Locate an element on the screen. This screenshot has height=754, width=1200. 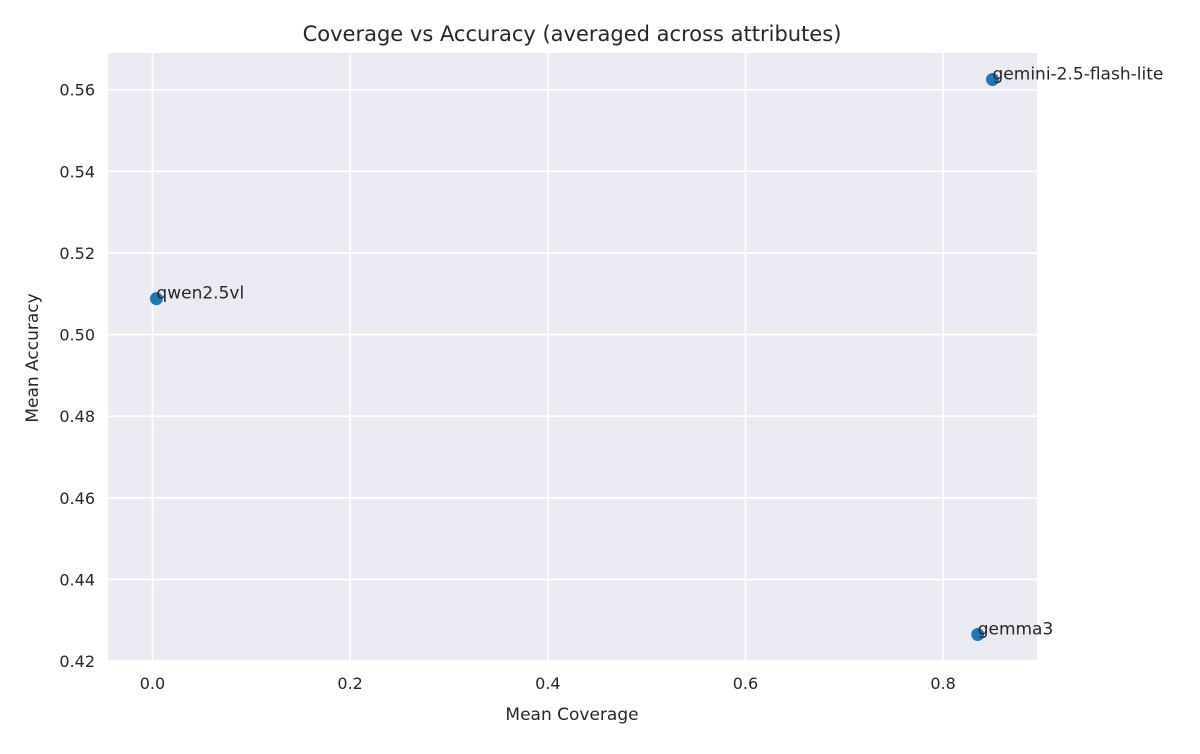
y-tick-label: 0.52 is located at coordinates (77, 253).